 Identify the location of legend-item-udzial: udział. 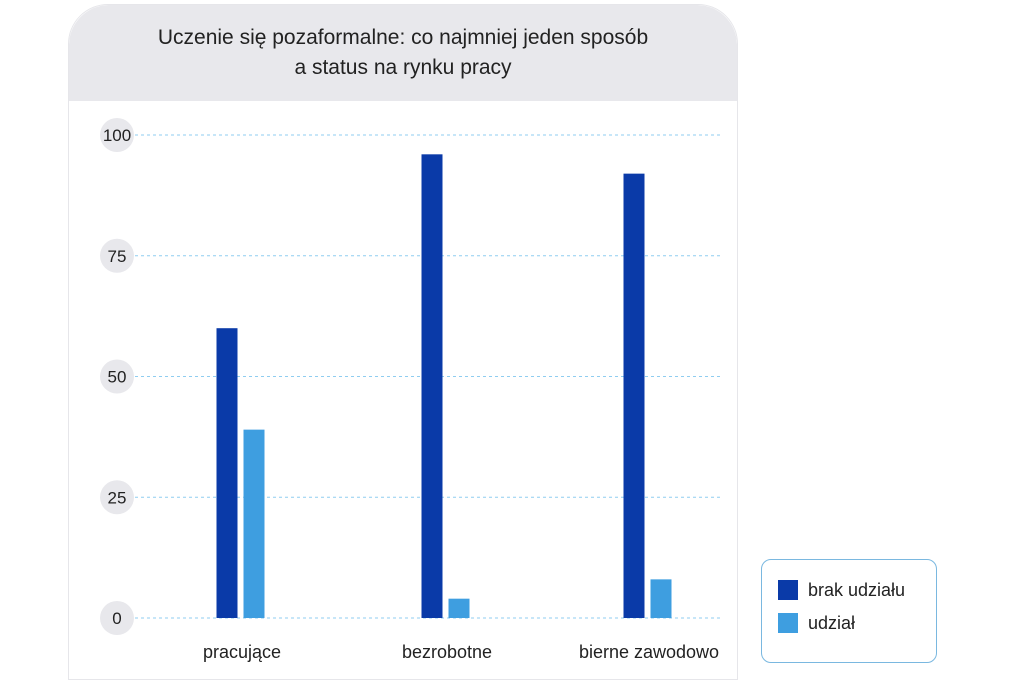
(857, 623).